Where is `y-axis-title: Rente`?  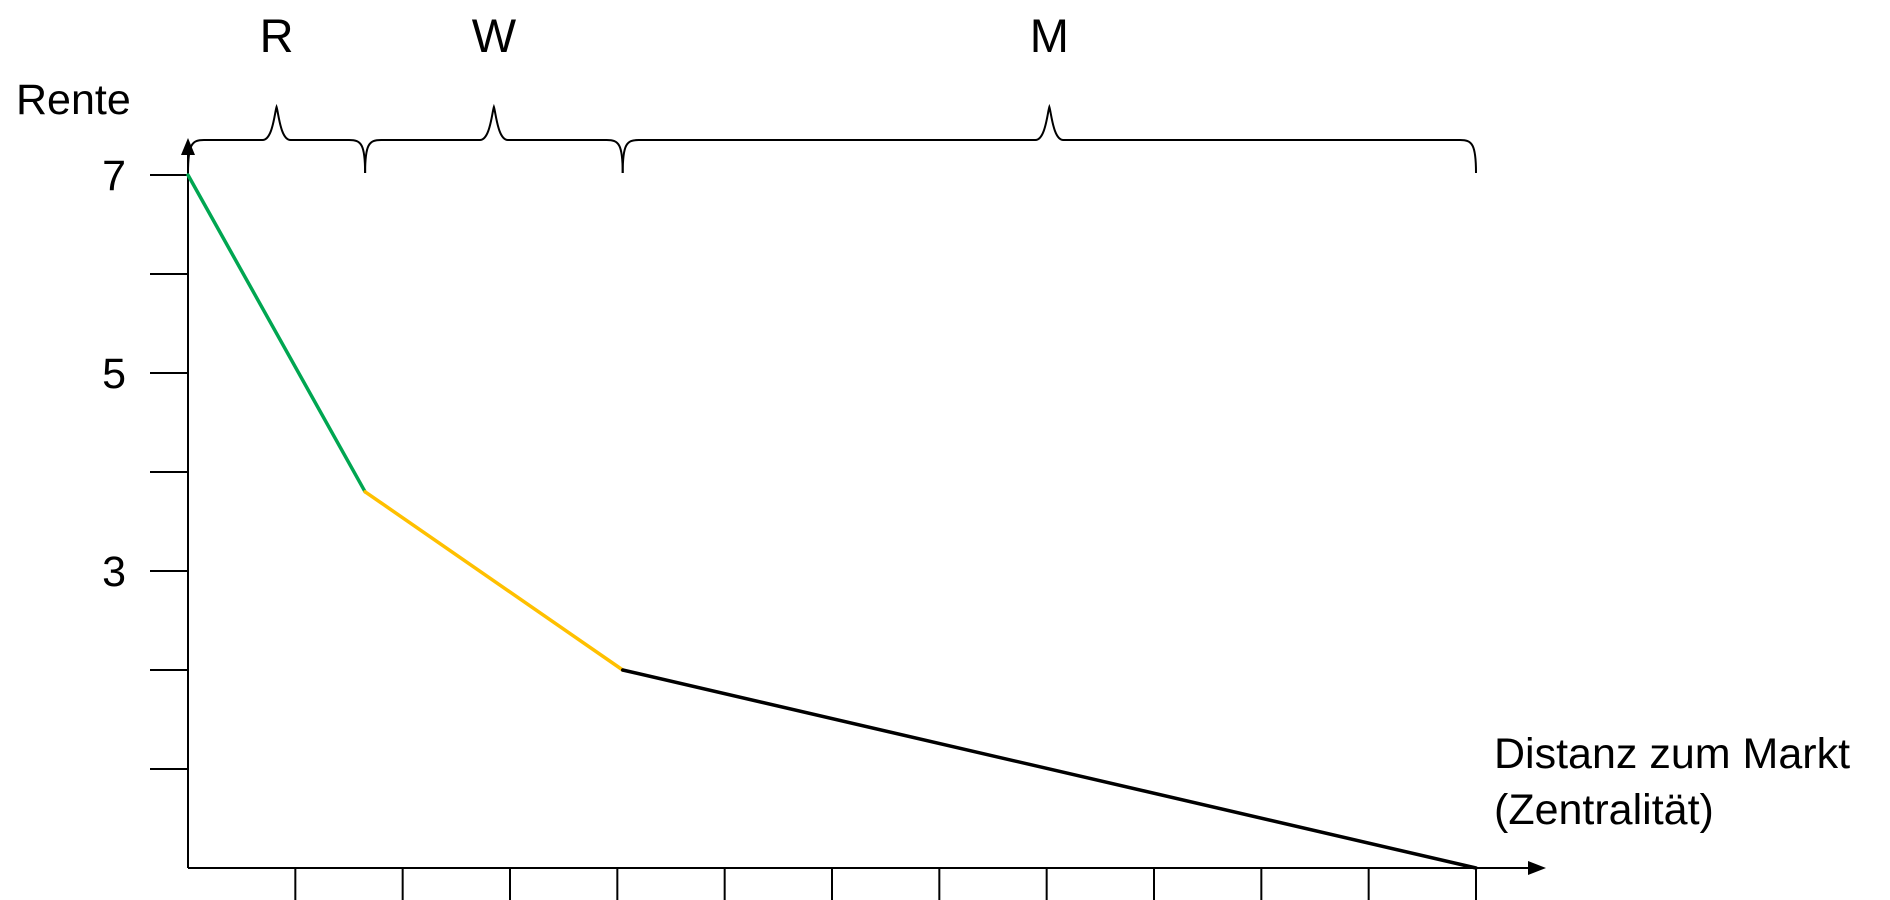
y-axis-title: Rente is located at coordinates (73, 100).